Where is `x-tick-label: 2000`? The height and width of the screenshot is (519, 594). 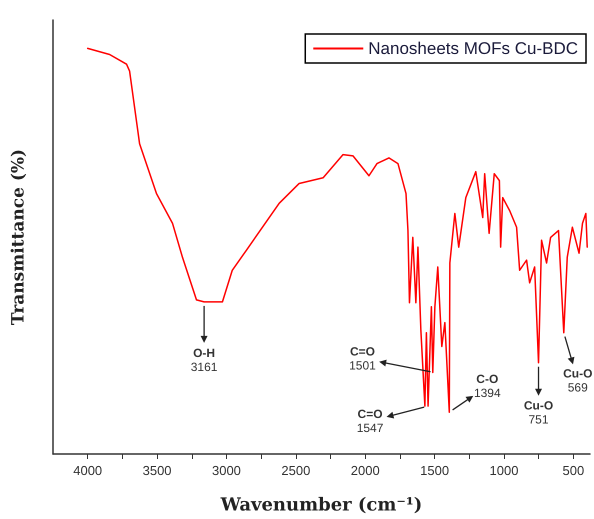
x-tick-label: 2000 is located at coordinates (365, 470).